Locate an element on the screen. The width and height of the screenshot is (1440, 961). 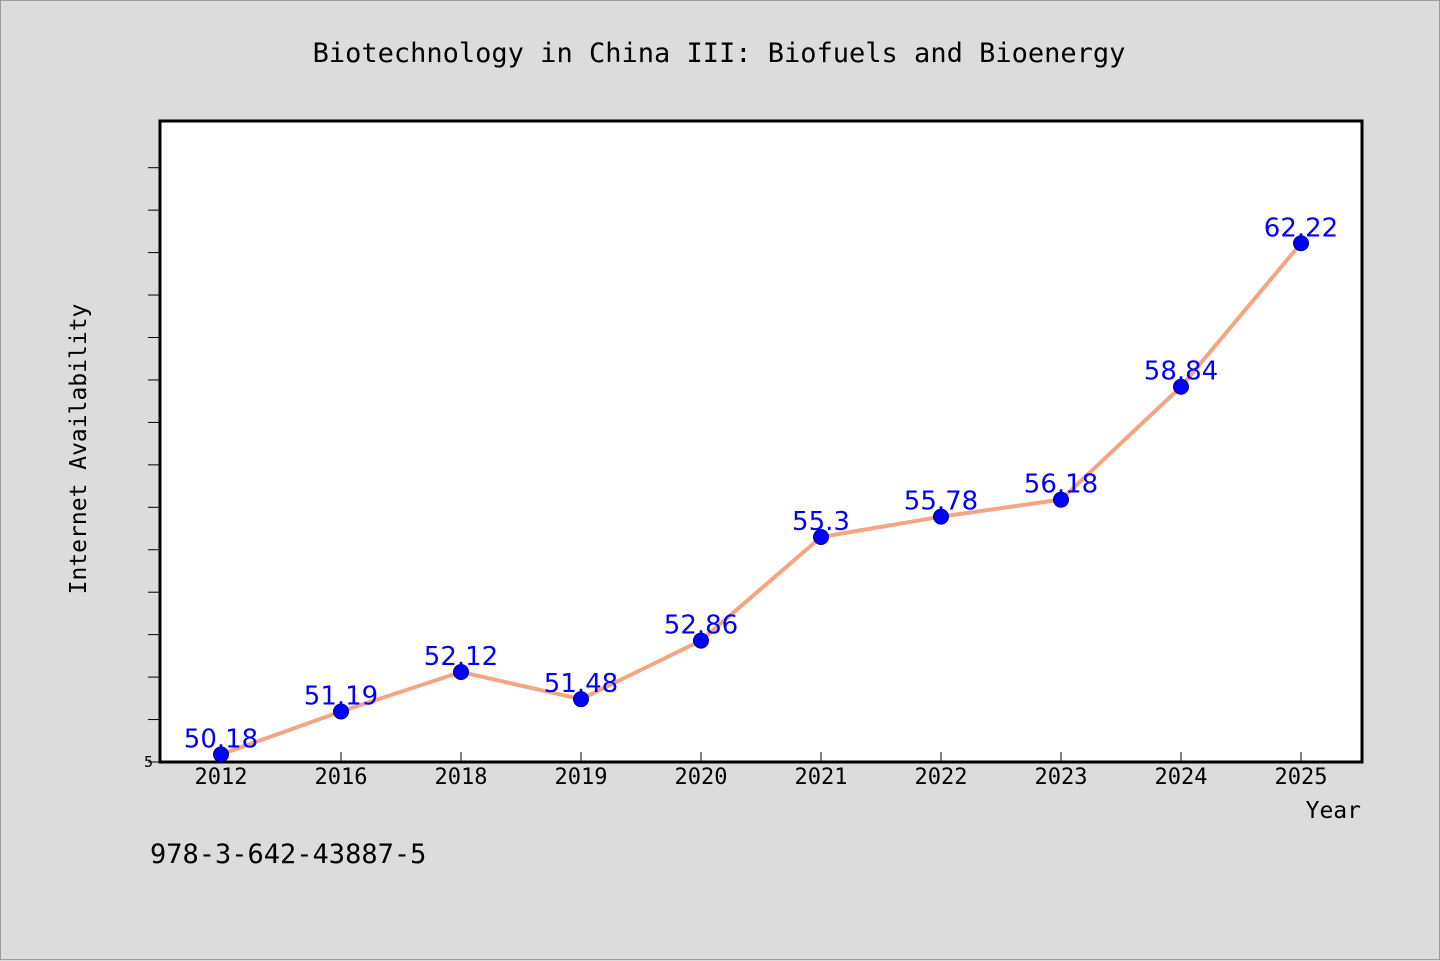
x-tick-label: 2016 is located at coordinates (341, 777).